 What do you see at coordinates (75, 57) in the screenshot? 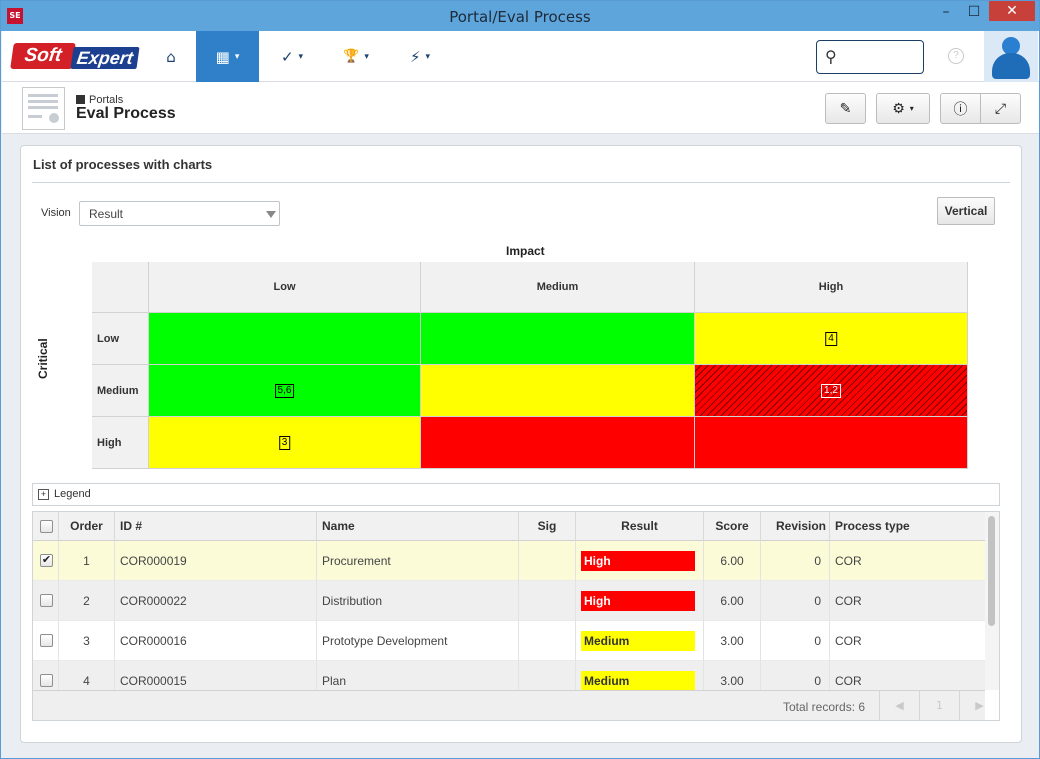
I see `softexpert-logo: Soft Expert` at bounding box center [75, 57].